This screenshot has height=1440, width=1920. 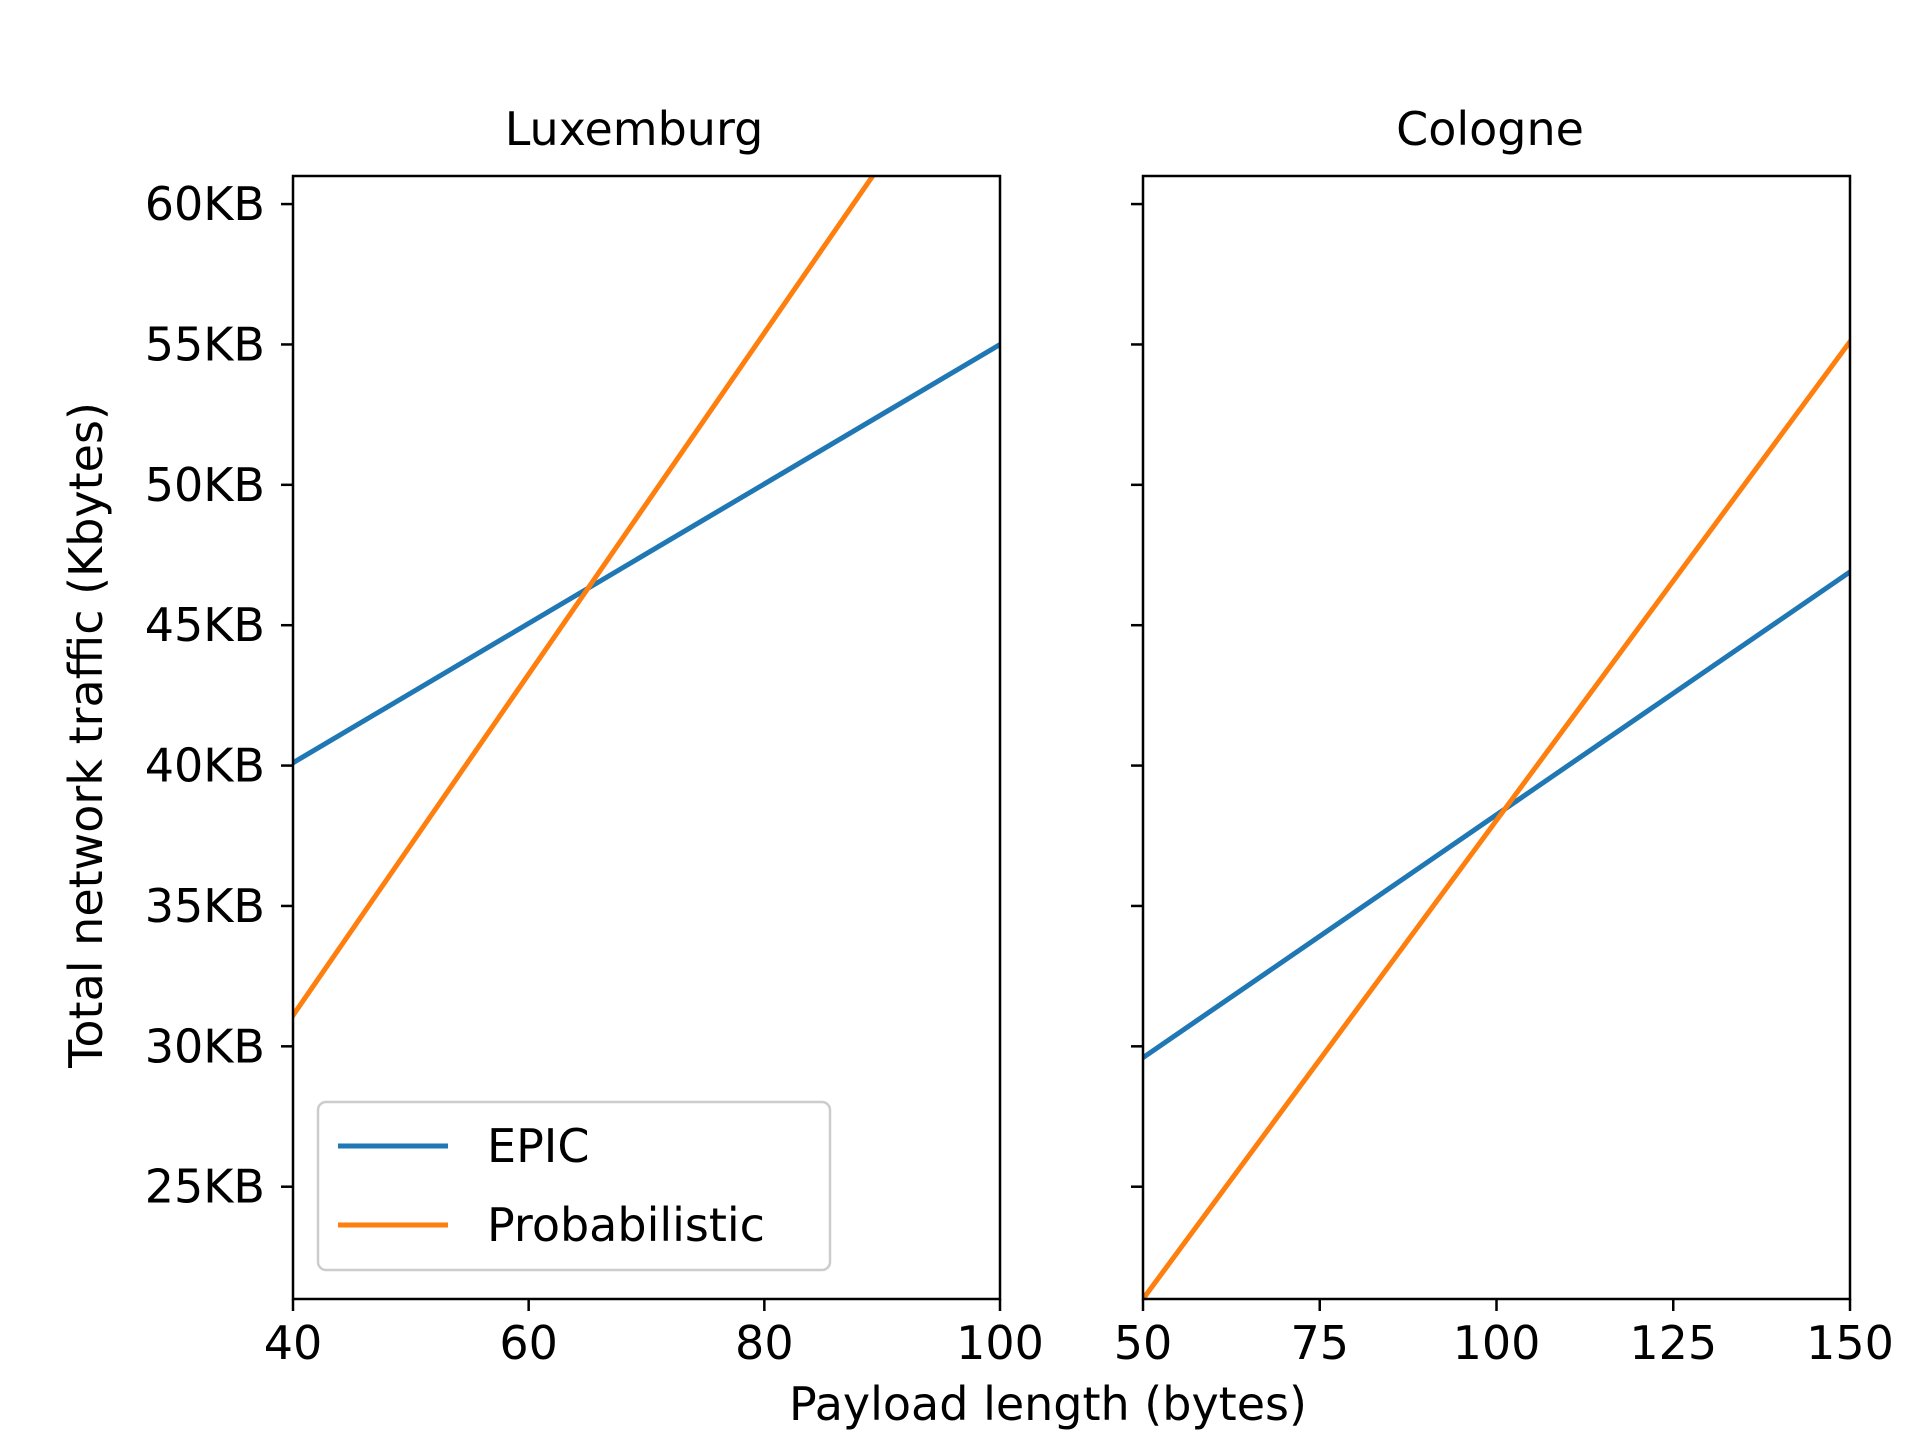 I want to click on x-tick-label: 40, so click(x=293, y=1343).